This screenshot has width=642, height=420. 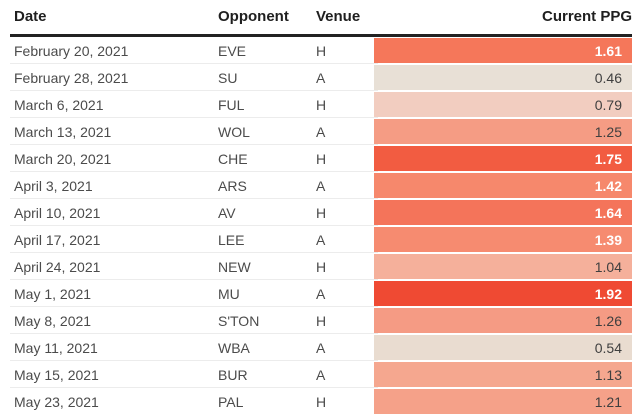 What do you see at coordinates (253, 16) in the screenshot?
I see `column-header-opponent: Opponent` at bounding box center [253, 16].